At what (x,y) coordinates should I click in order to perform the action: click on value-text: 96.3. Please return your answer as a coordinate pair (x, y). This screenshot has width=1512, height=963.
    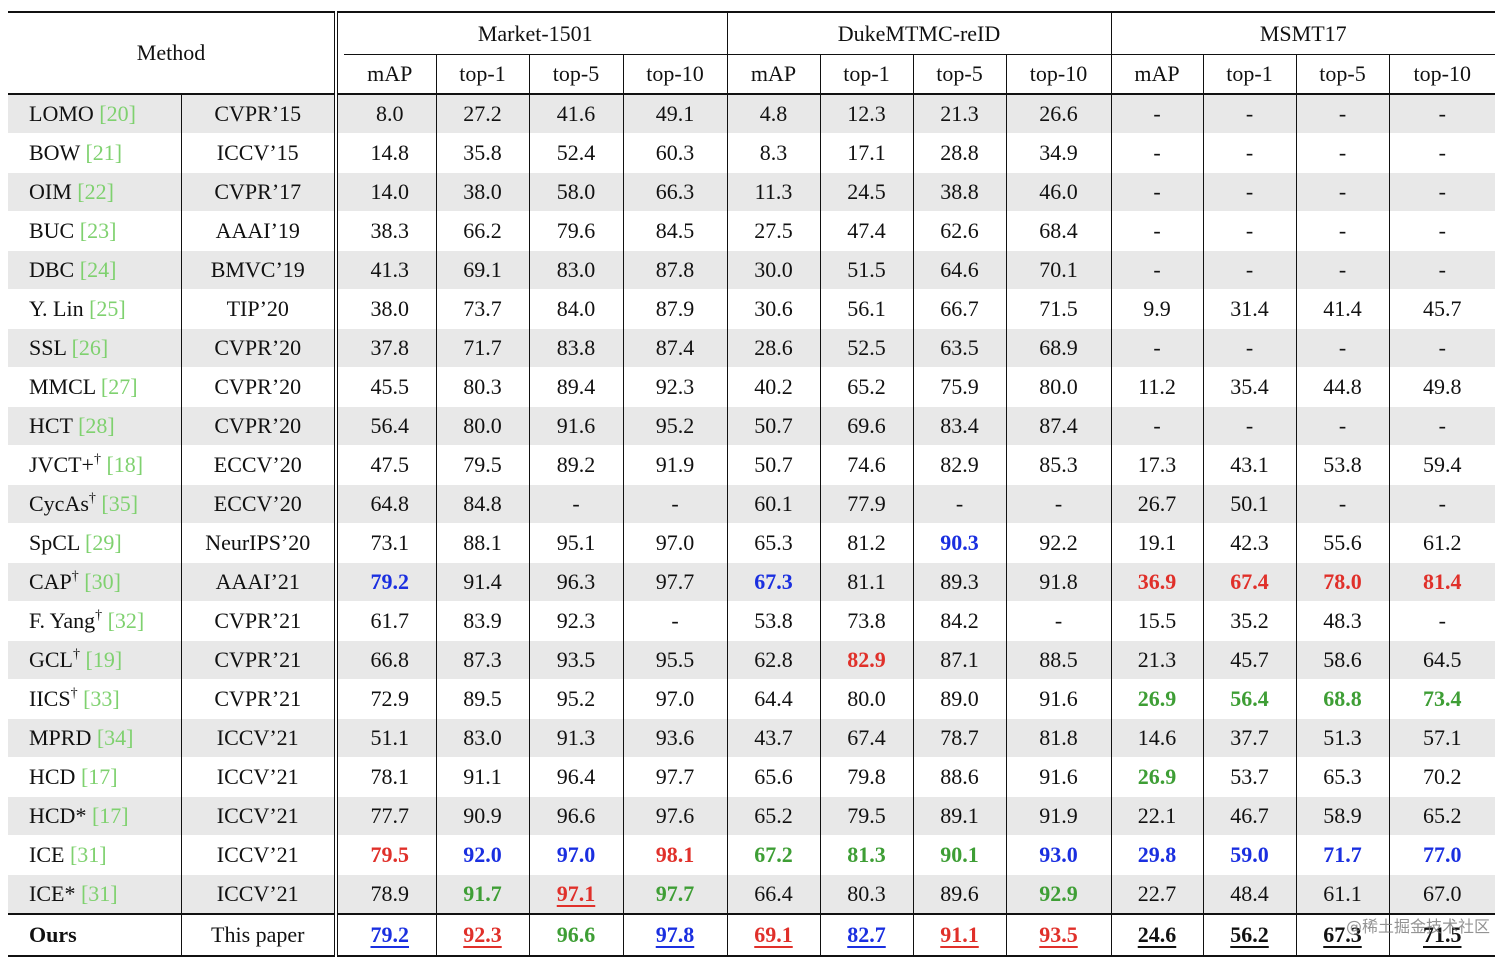
    Looking at the image, I should click on (576, 581).